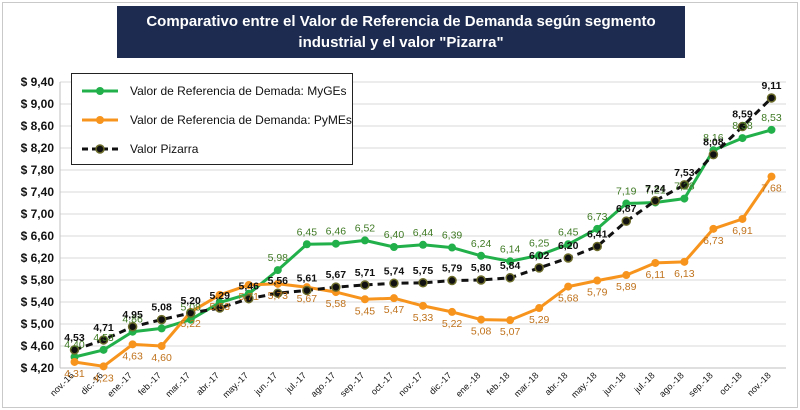 This screenshot has width=800, height=410. What do you see at coordinates (394, 235) in the screenshot?
I see `data-label-mygs: 6,40` at bounding box center [394, 235].